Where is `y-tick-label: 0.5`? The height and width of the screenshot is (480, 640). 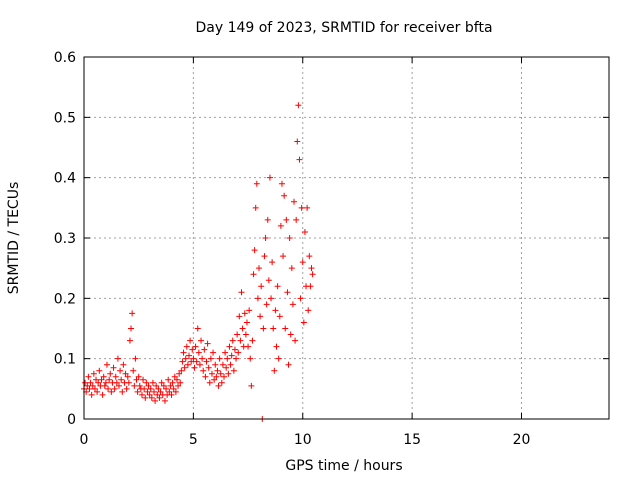
y-tick-label: 0.5 is located at coordinates (65, 118).